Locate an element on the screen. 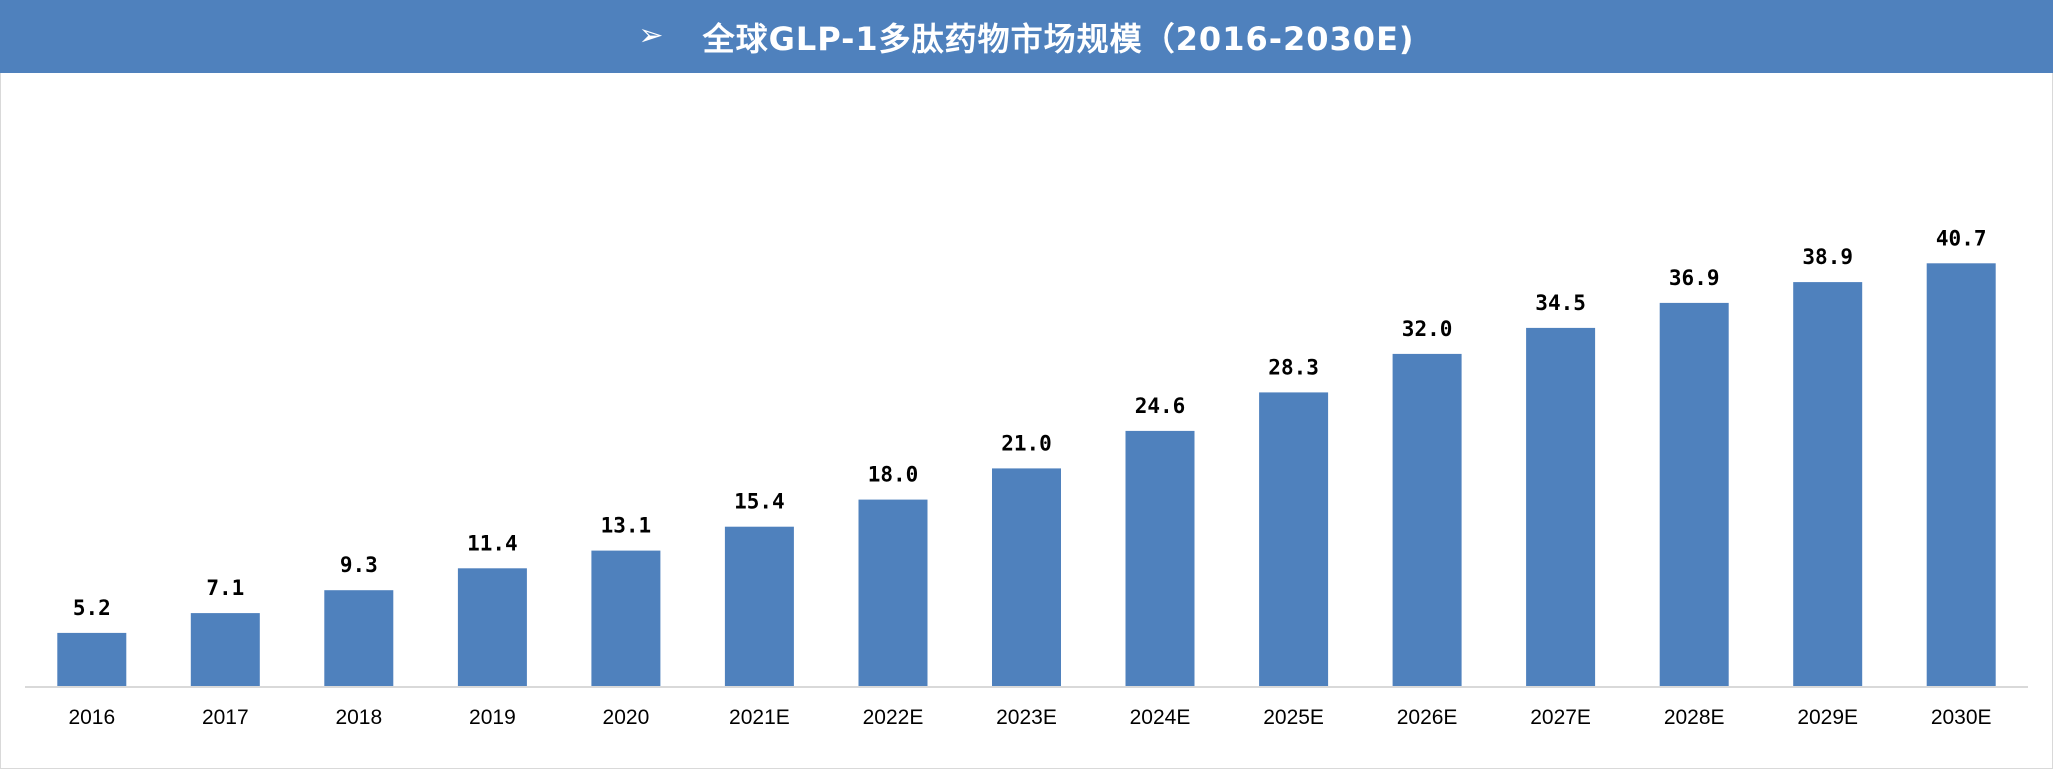  bar-2016 is located at coordinates (92, 659).